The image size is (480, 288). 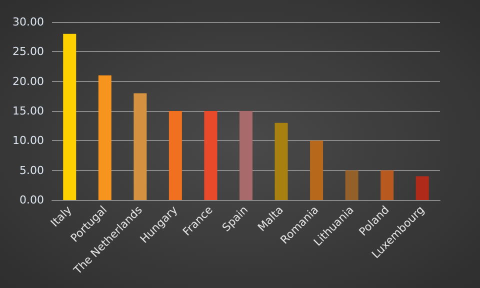 I want to click on y-tick-label: 10.00, so click(x=28, y=141).